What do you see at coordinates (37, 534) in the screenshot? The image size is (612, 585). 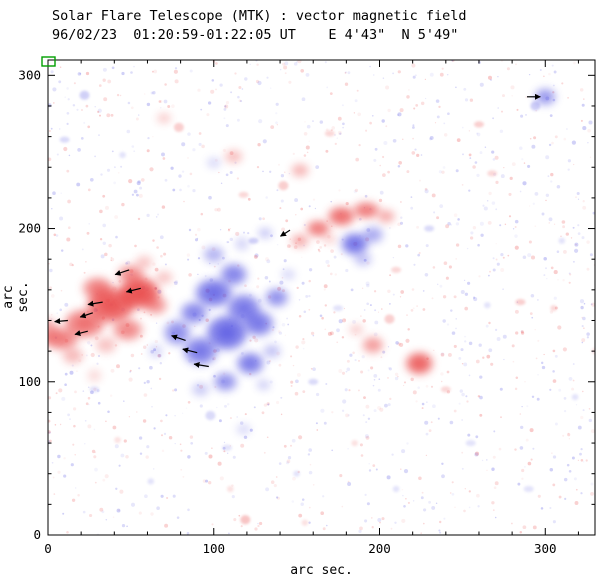 I see `y-tick-label: 0` at bounding box center [37, 534].